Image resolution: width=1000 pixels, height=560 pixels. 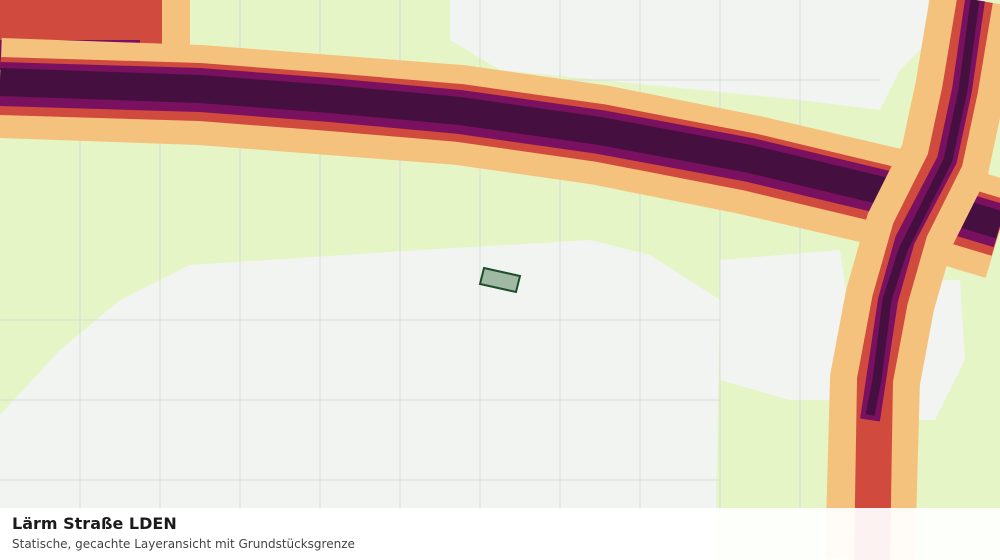 I want to click on parcel-boundary, so click(x=500, y=280).